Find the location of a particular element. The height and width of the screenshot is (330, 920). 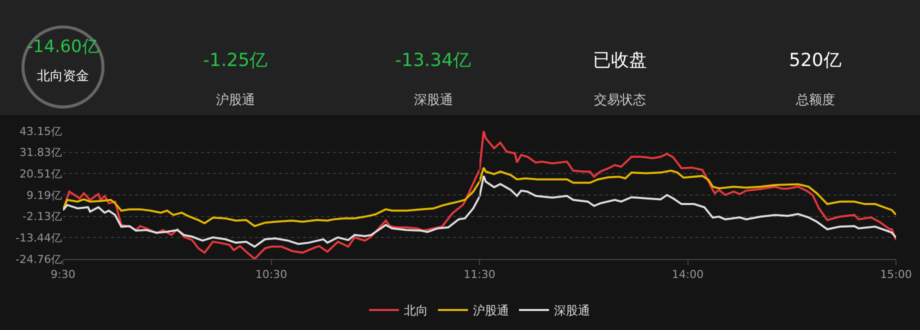

text: 已收盘 is located at coordinates (620, 60).